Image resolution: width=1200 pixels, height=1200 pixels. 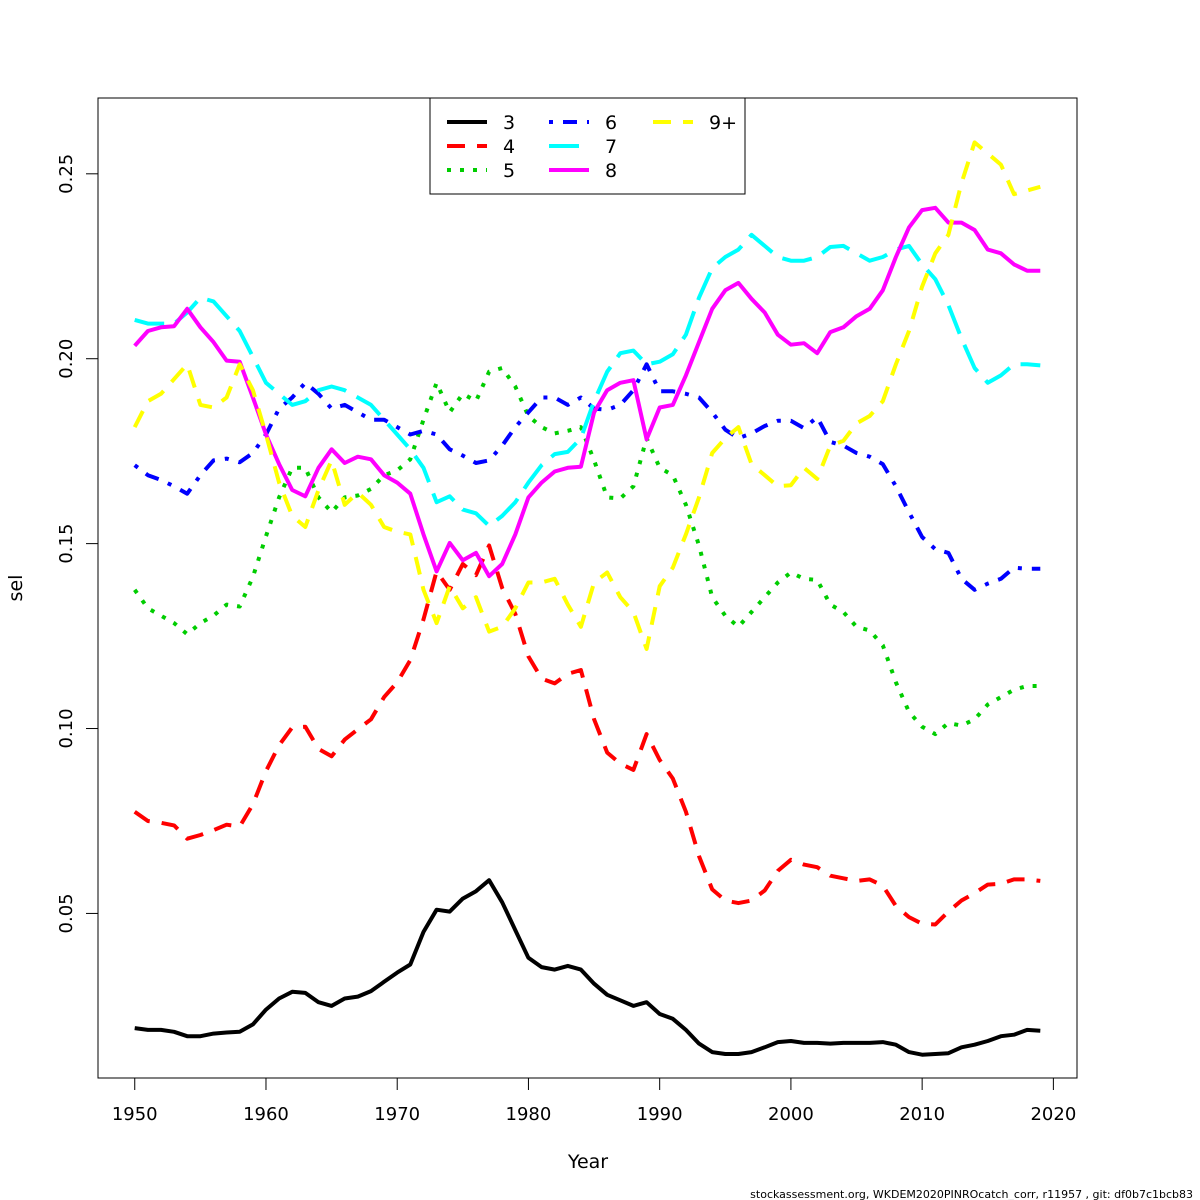 What do you see at coordinates (135, 1114) in the screenshot?
I see `x-tick-label: 1950` at bounding box center [135, 1114].